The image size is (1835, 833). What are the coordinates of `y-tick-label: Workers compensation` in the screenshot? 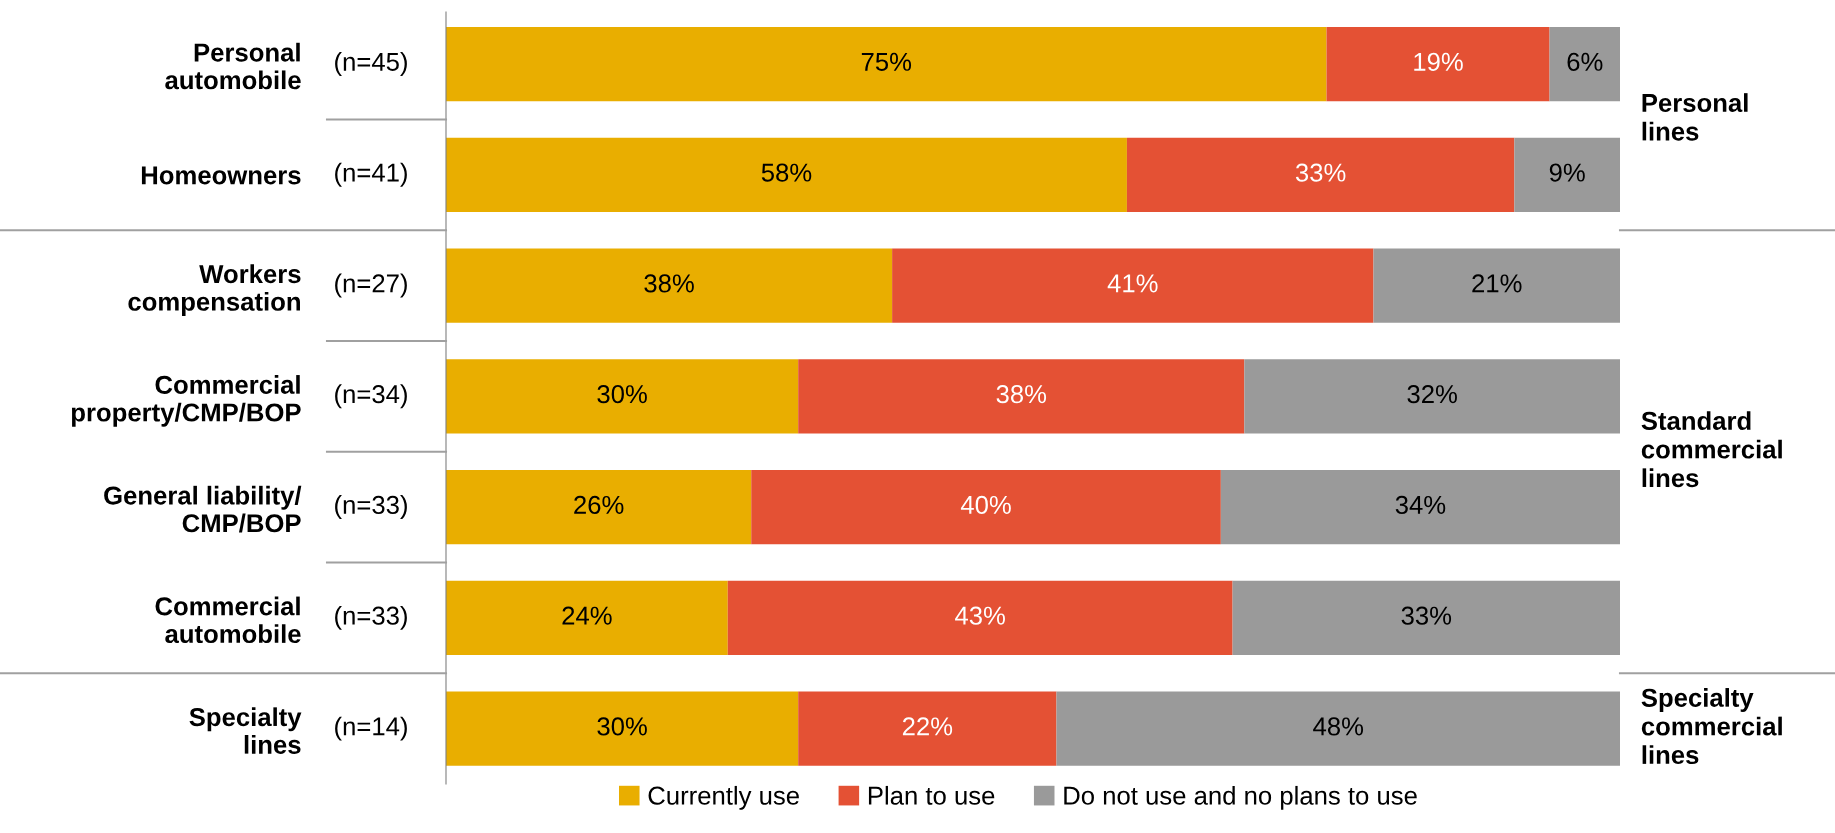 It's located at (214, 290).